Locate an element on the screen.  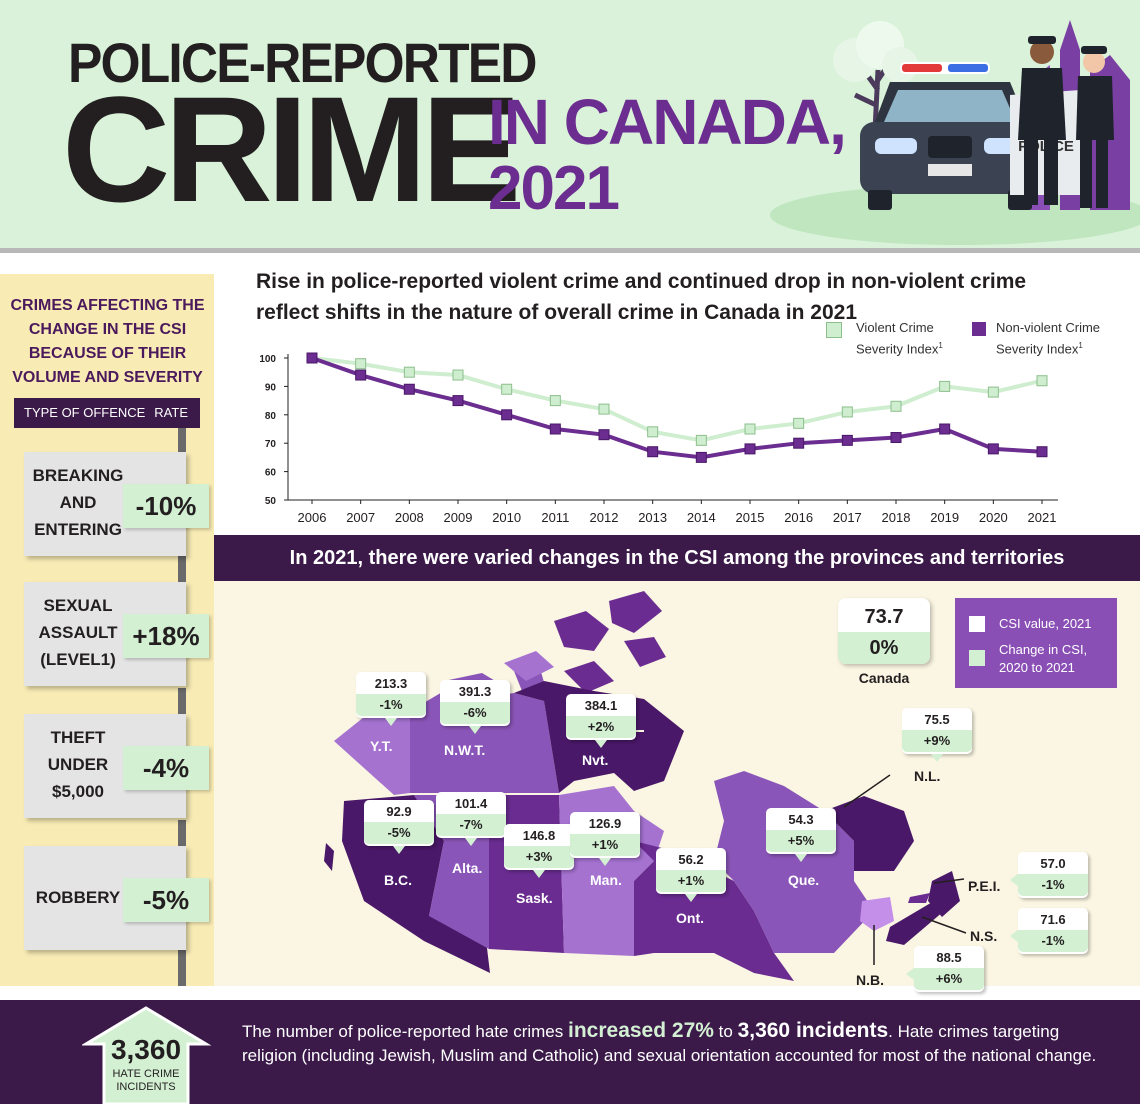
y-axis: 50 60 70 80 90 100 is located at coordinates (274, 430).